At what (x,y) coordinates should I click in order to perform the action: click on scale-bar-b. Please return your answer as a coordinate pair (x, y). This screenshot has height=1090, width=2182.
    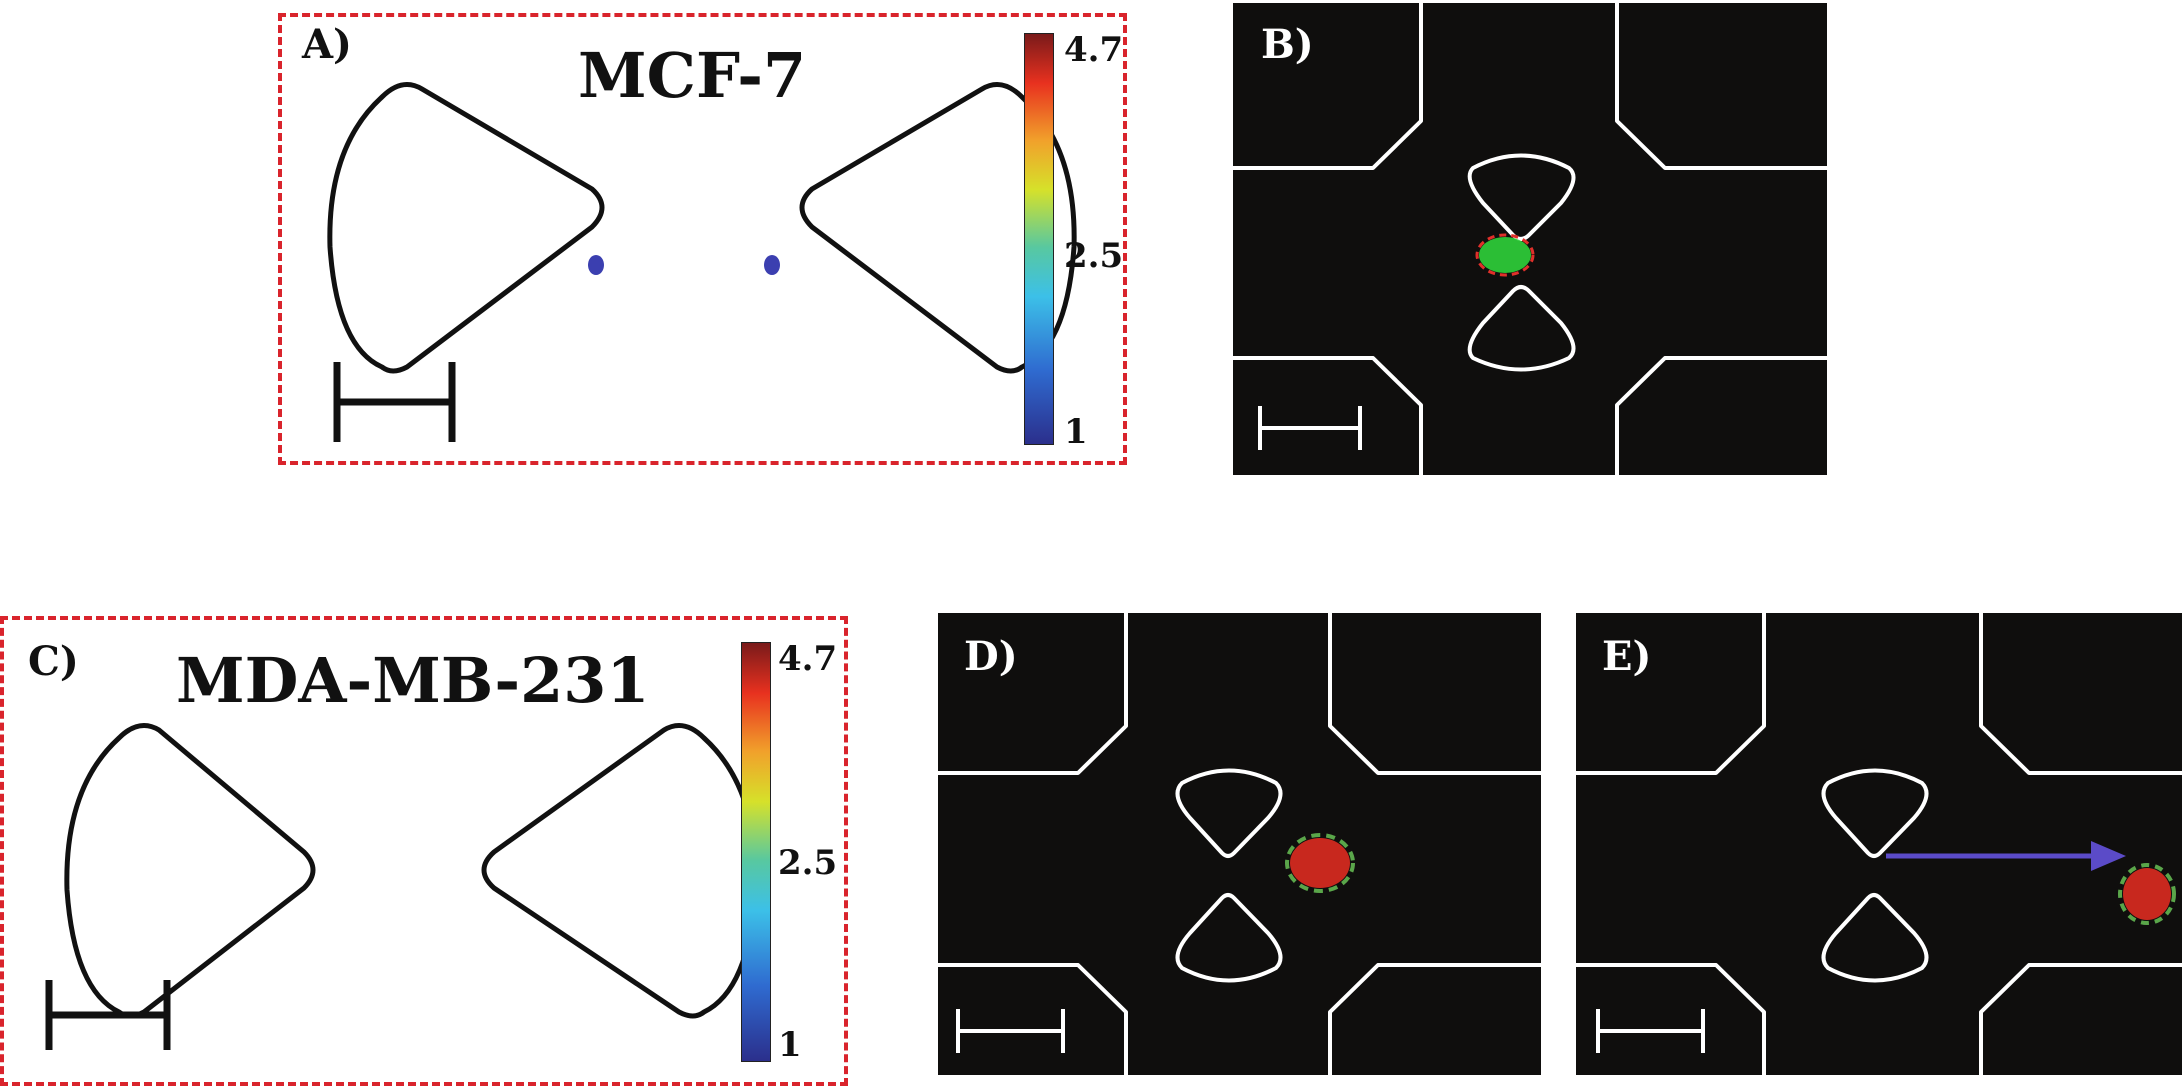
    Looking at the image, I should click on (1310, 428).